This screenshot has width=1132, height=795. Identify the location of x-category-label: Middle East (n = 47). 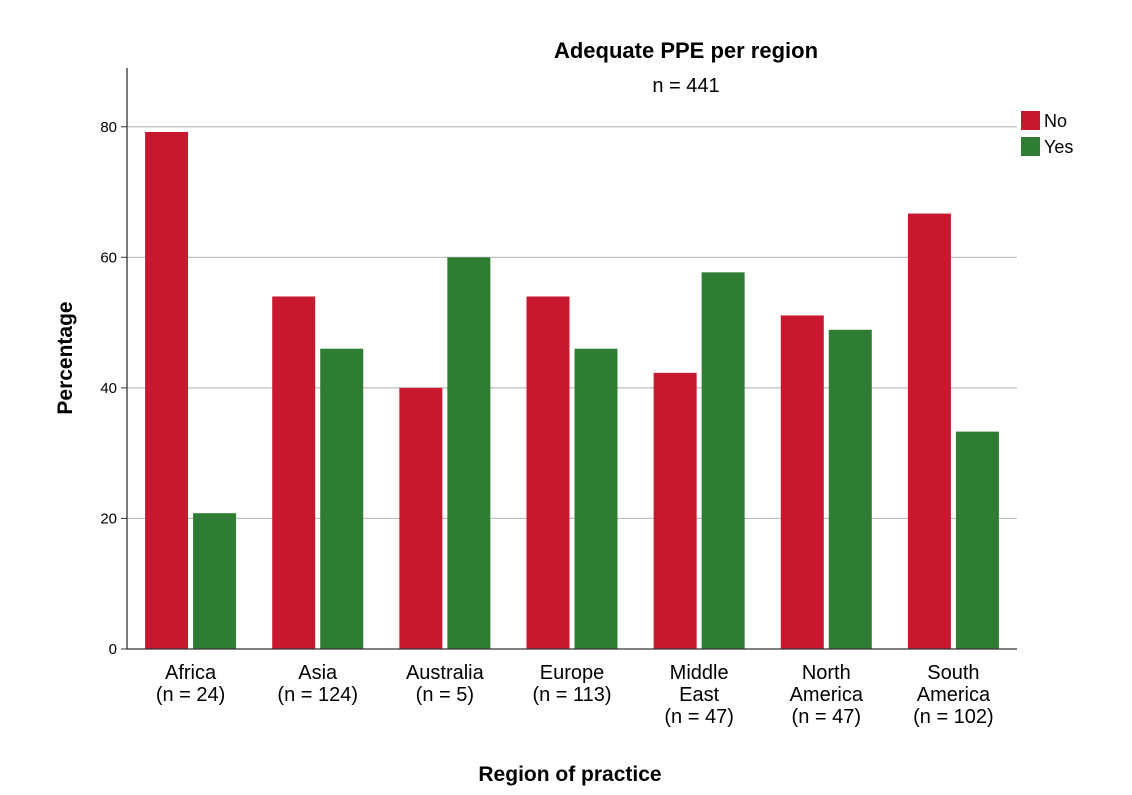
(698, 695).